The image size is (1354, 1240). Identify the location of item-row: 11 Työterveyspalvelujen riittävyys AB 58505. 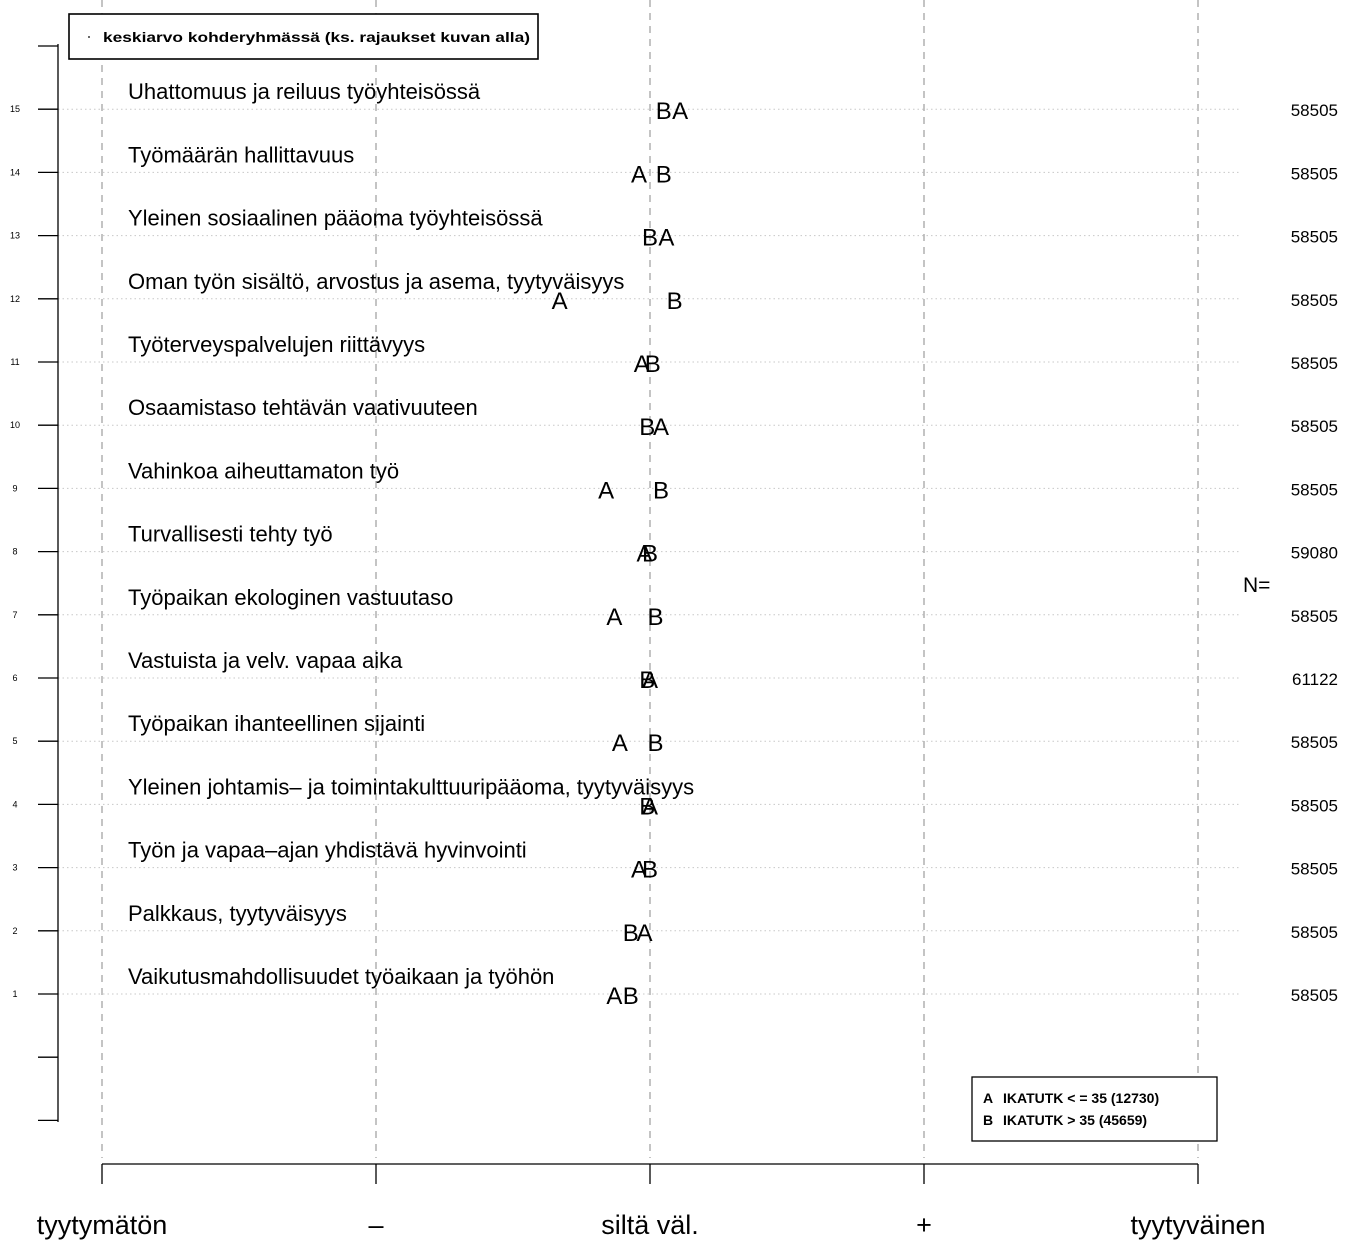
(674, 355).